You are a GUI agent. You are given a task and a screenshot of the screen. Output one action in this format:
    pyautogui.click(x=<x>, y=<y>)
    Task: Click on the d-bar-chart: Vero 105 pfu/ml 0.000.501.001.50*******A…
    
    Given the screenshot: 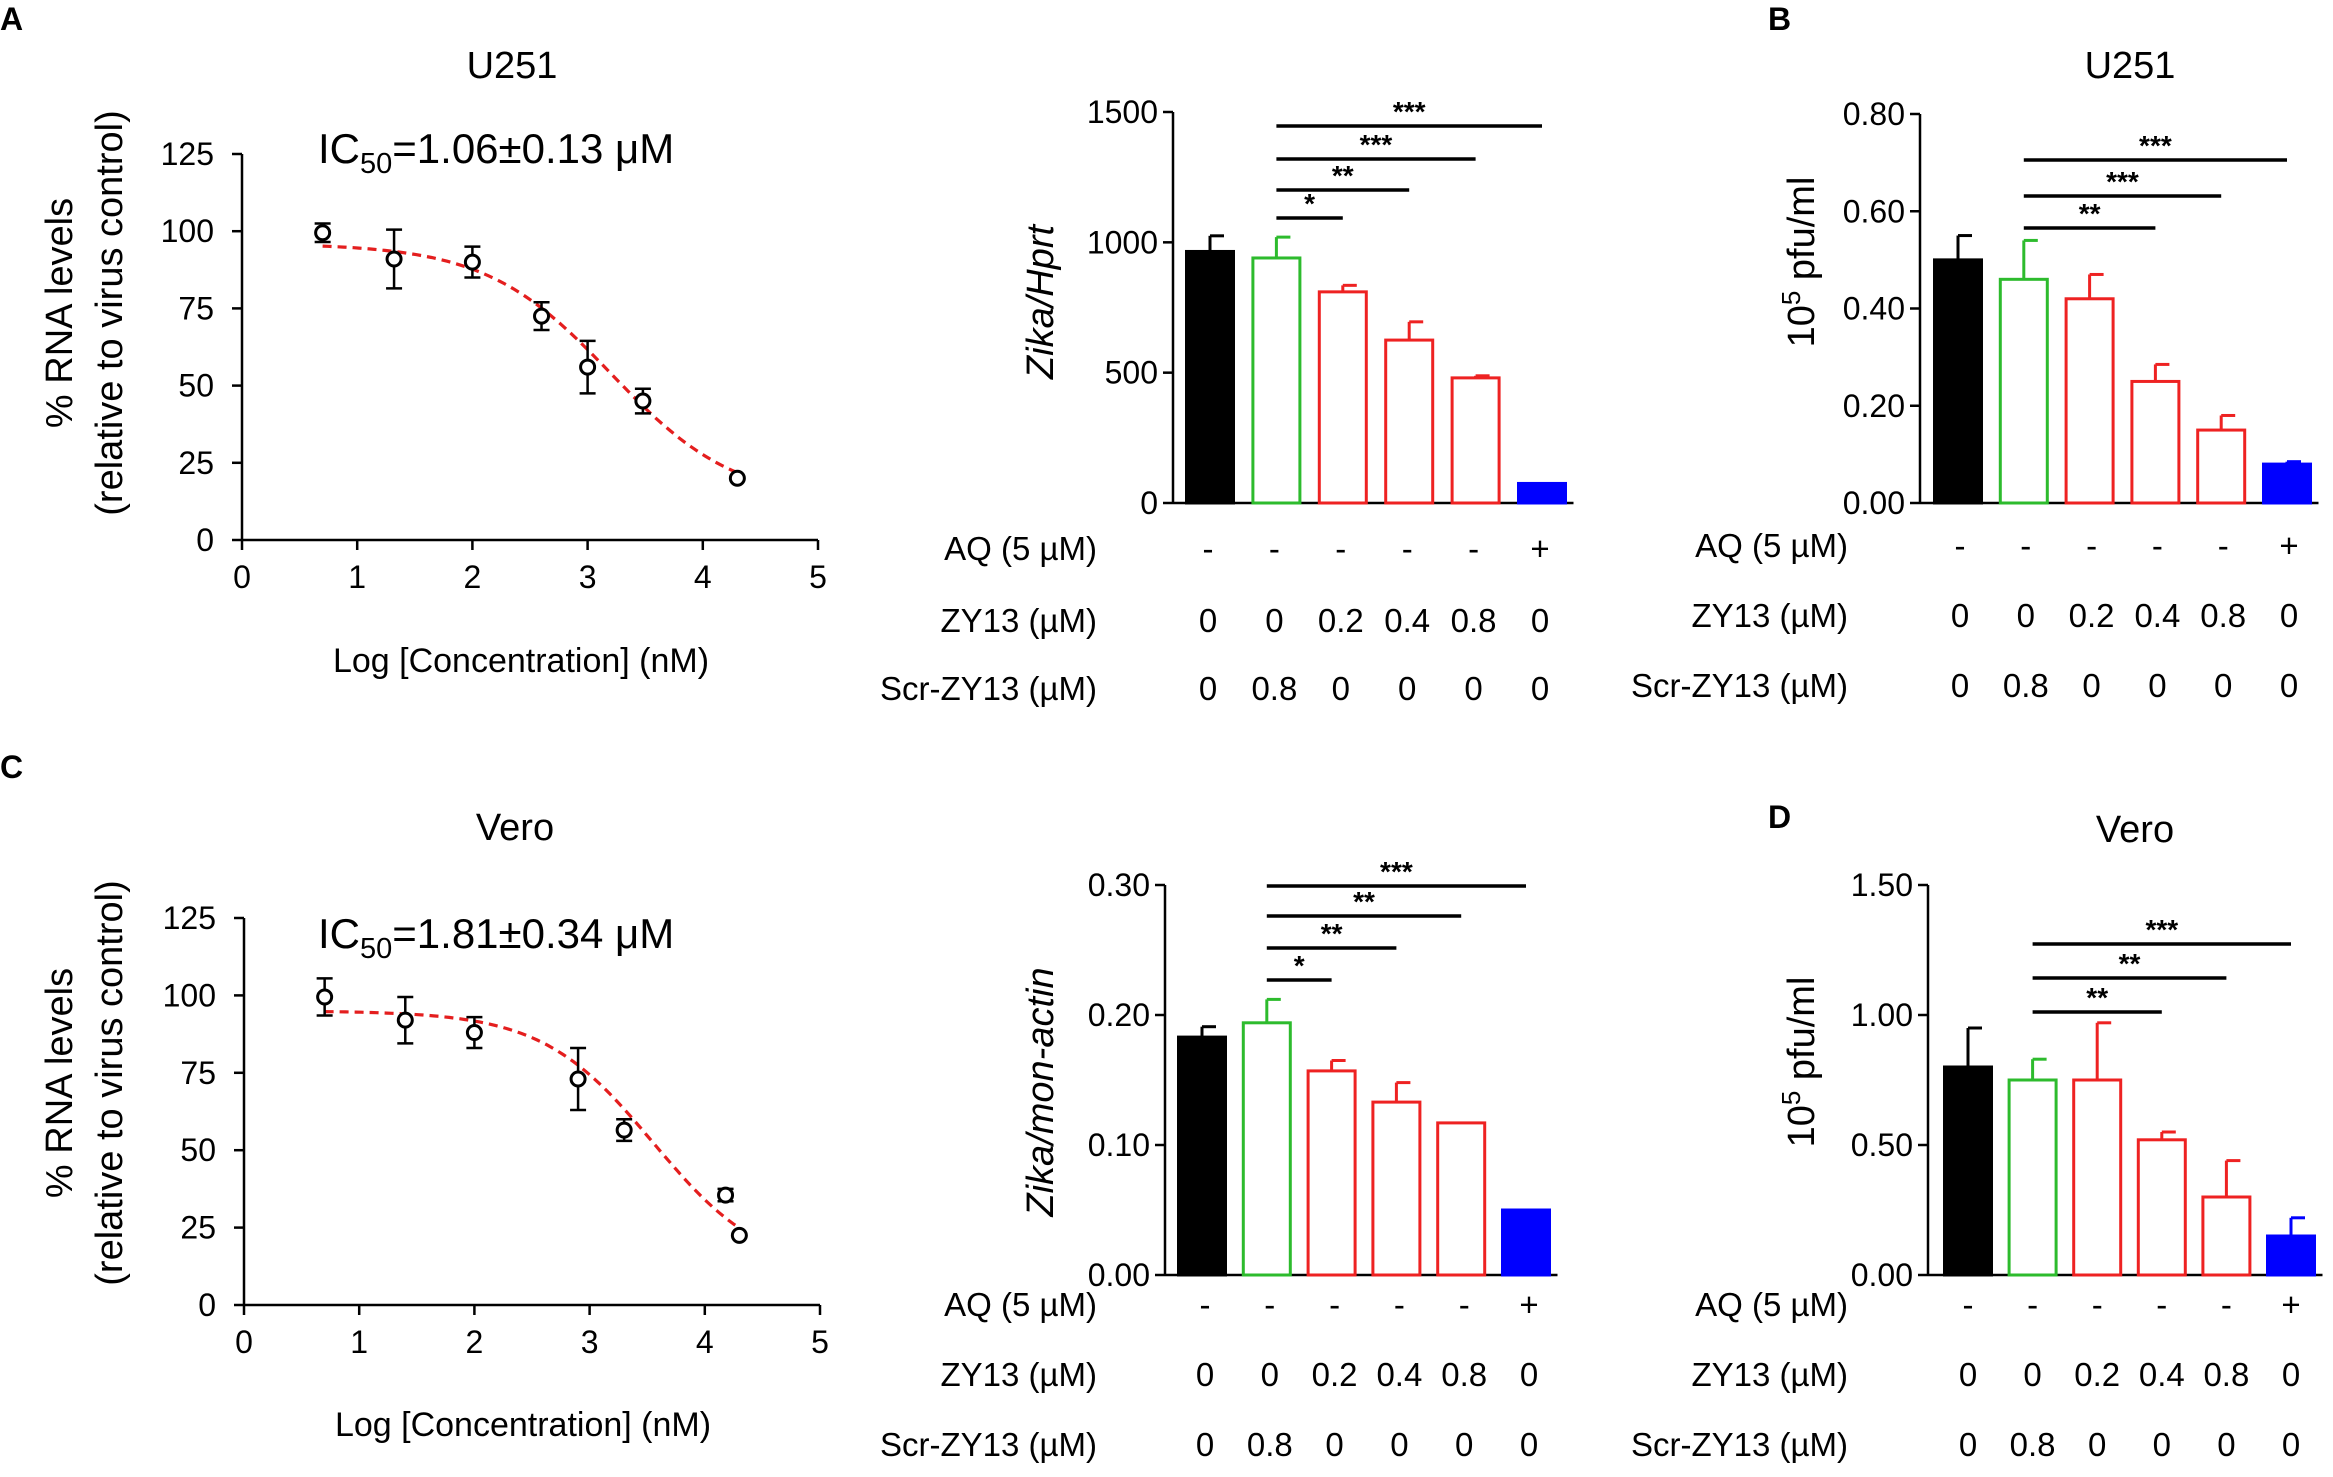 What is the action you would take?
    pyautogui.click(x=1977, y=1136)
    